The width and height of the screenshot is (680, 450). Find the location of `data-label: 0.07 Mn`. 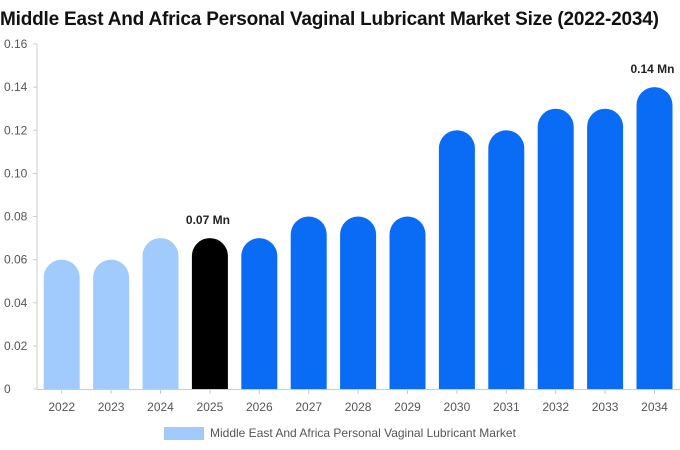

data-label: 0.07 Mn is located at coordinates (208, 220).